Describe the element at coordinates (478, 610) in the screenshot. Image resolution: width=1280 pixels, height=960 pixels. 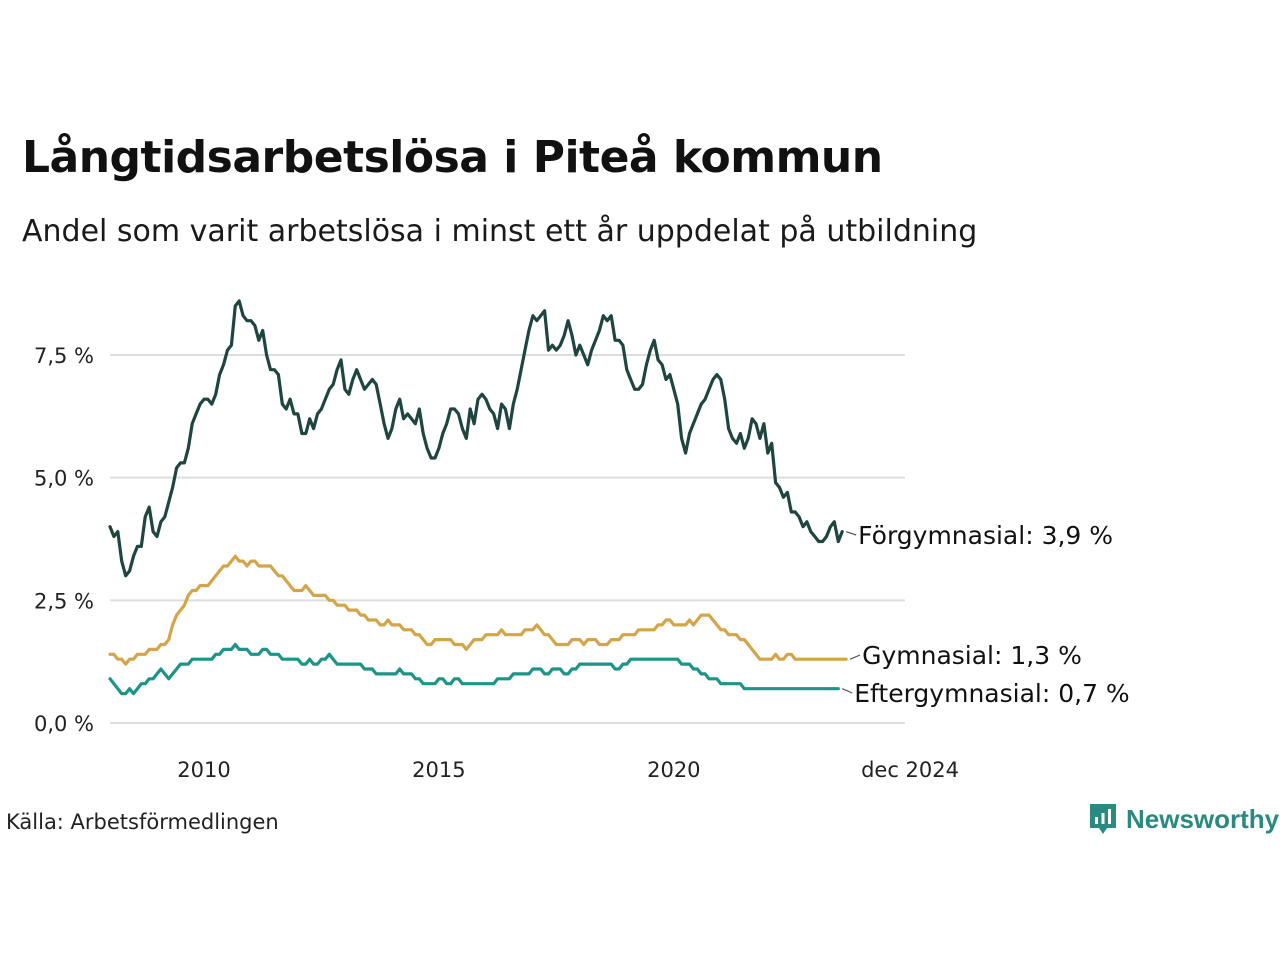
I see `series-line-gymnasial` at that location.